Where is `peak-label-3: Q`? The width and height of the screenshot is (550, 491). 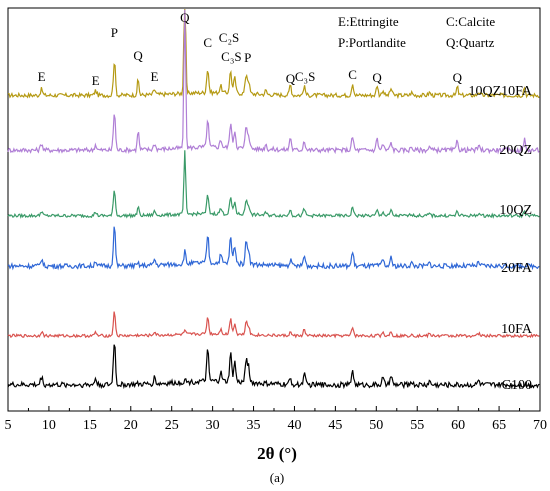 peak-label-3: Q is located at coordinates (138, 55).